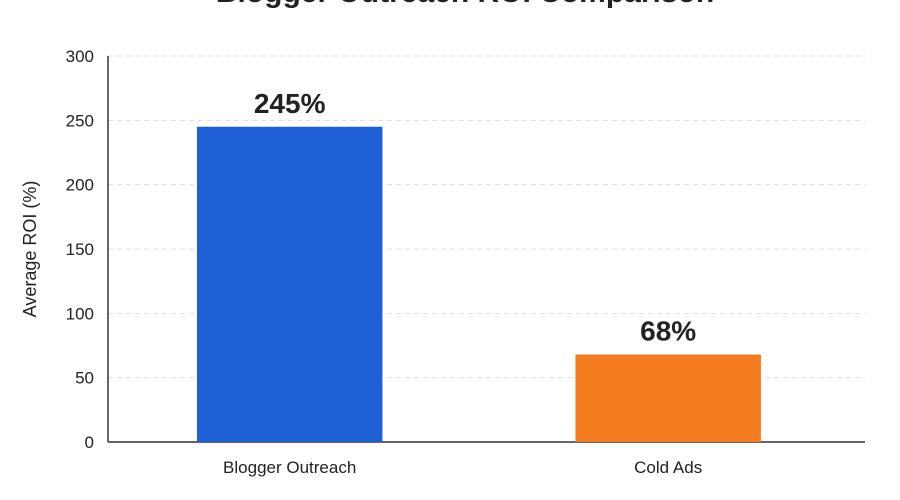  What do you see at coordinates (465, 4) in the screenshot?
I see `chart-title: Blogger Outreach ROI Comparison` at bounding box center [465, 4].